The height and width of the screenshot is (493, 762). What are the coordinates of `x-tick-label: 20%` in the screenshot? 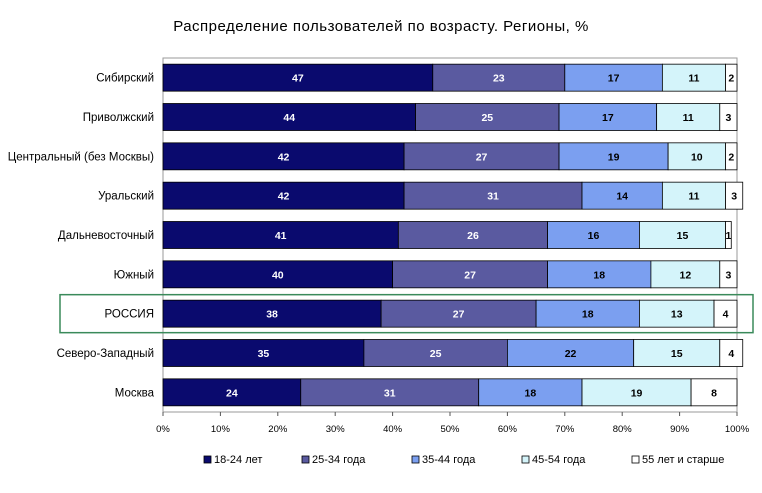 It's located at (278, 429).